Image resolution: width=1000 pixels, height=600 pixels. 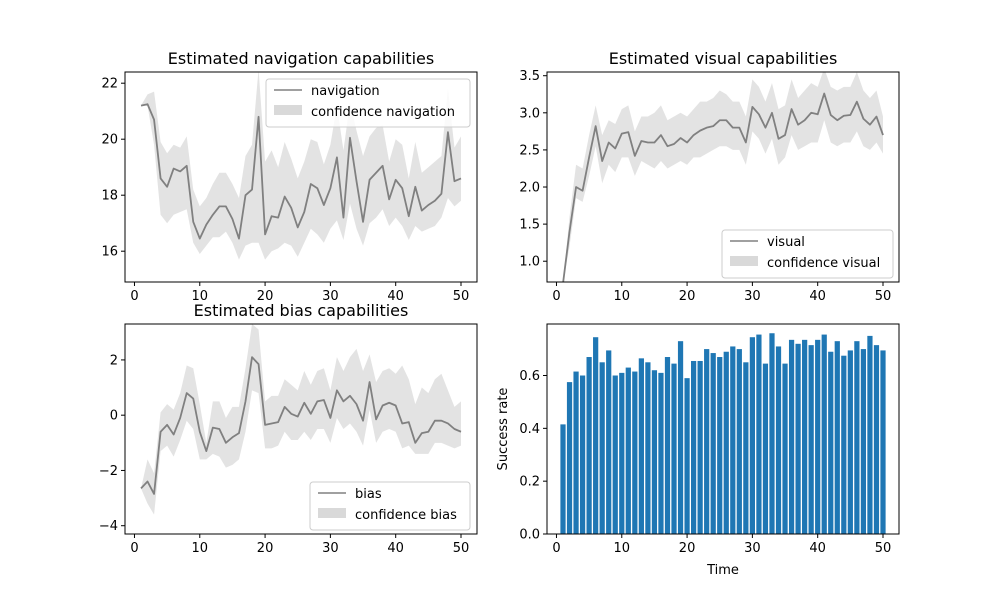 What do you see at coordinates (529, 535) in the screenshot?
I see `y-tick-label: 0.0` at bounding box center [529, 535].